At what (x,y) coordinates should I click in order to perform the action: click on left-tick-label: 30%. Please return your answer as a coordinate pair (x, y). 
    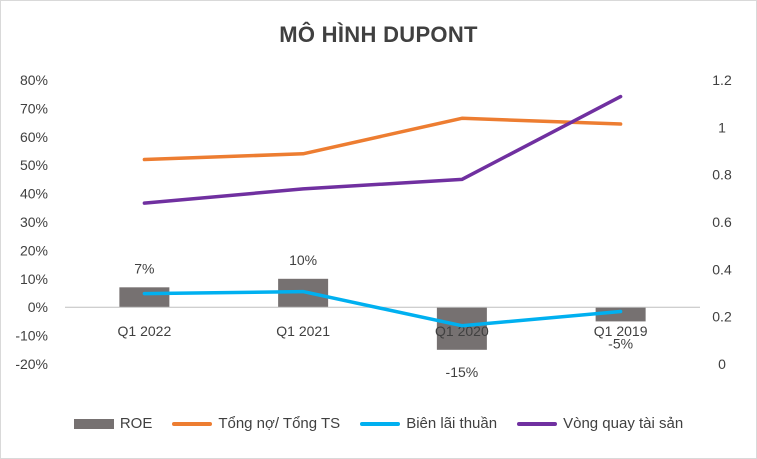
    Looking at the image, I should click on (34, 222).